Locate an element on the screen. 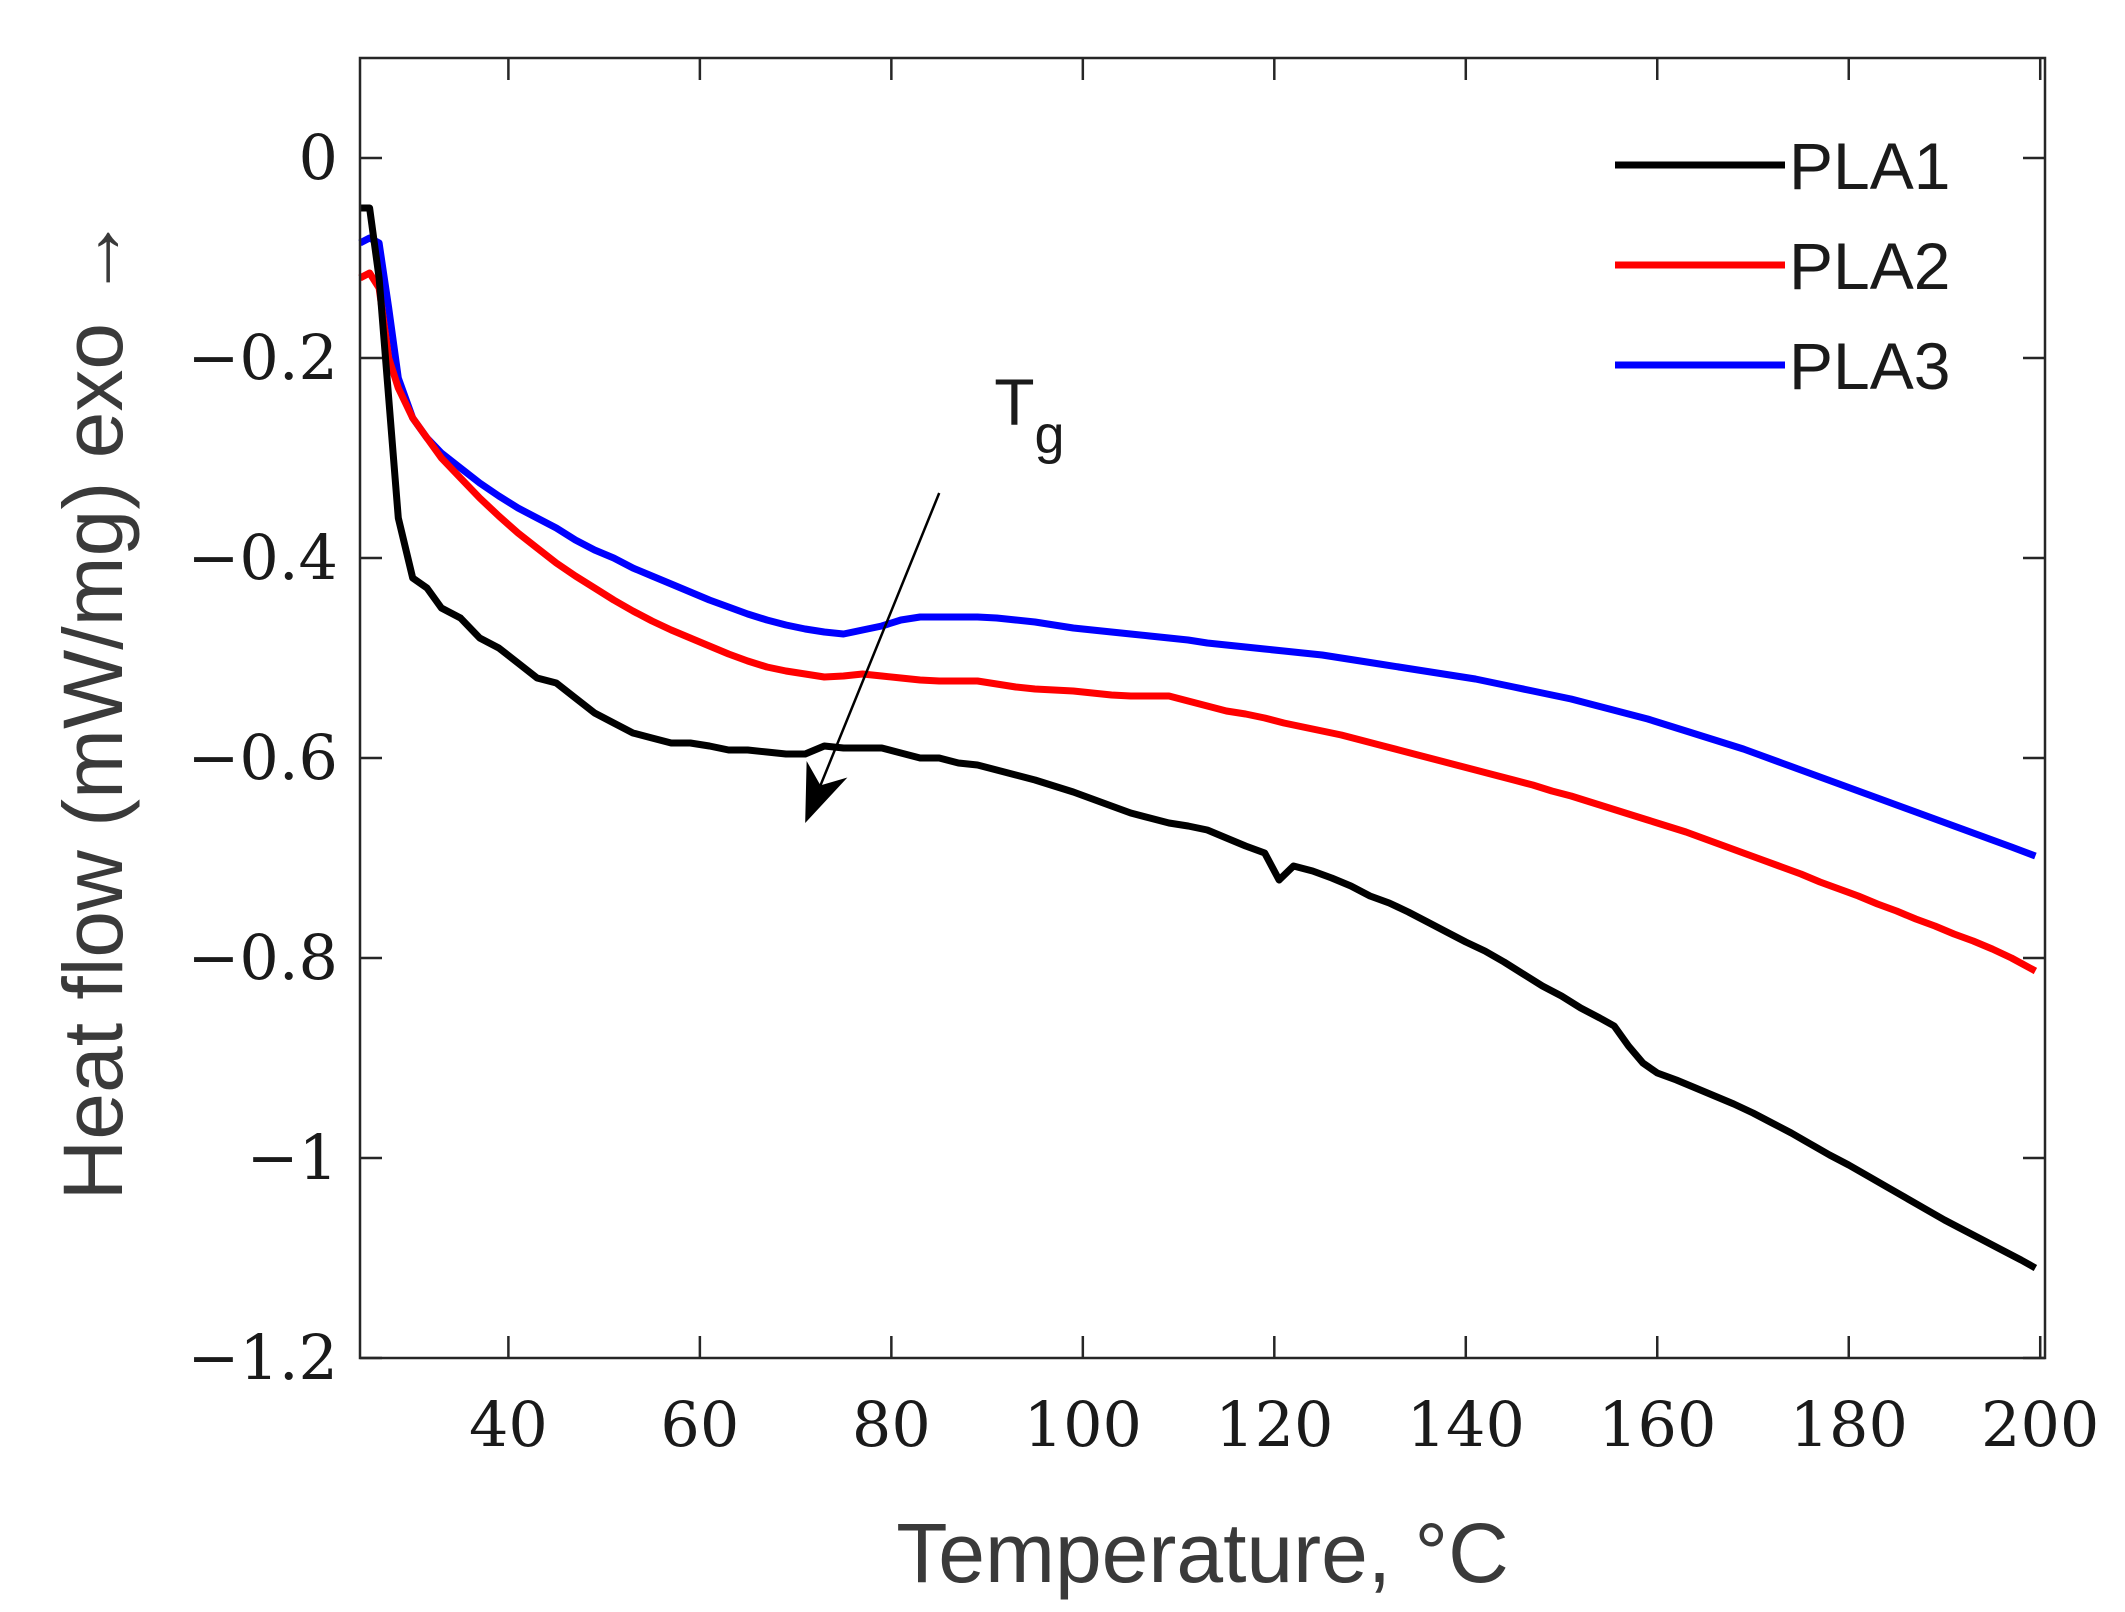  y-tick-label: 0 is located at coordinates (318, 157).